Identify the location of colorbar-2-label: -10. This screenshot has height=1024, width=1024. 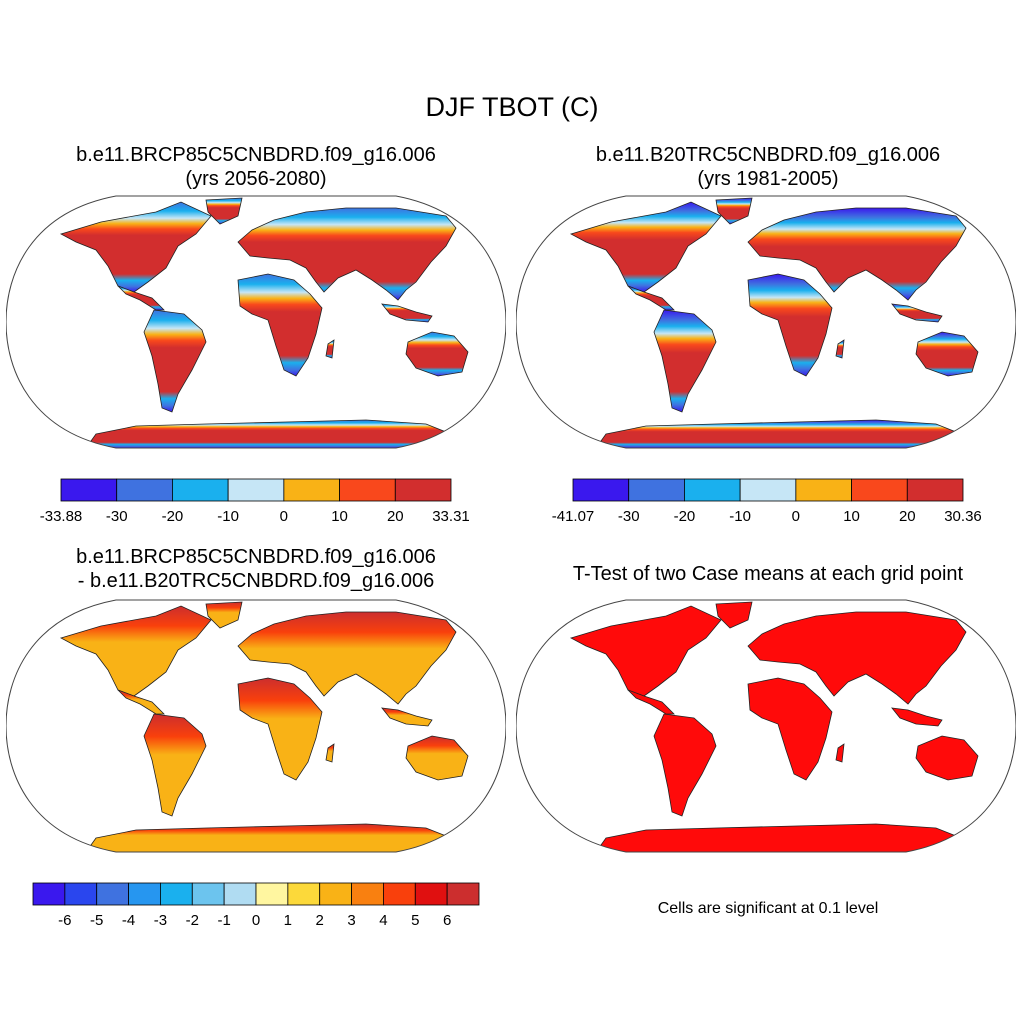
(740, 516).